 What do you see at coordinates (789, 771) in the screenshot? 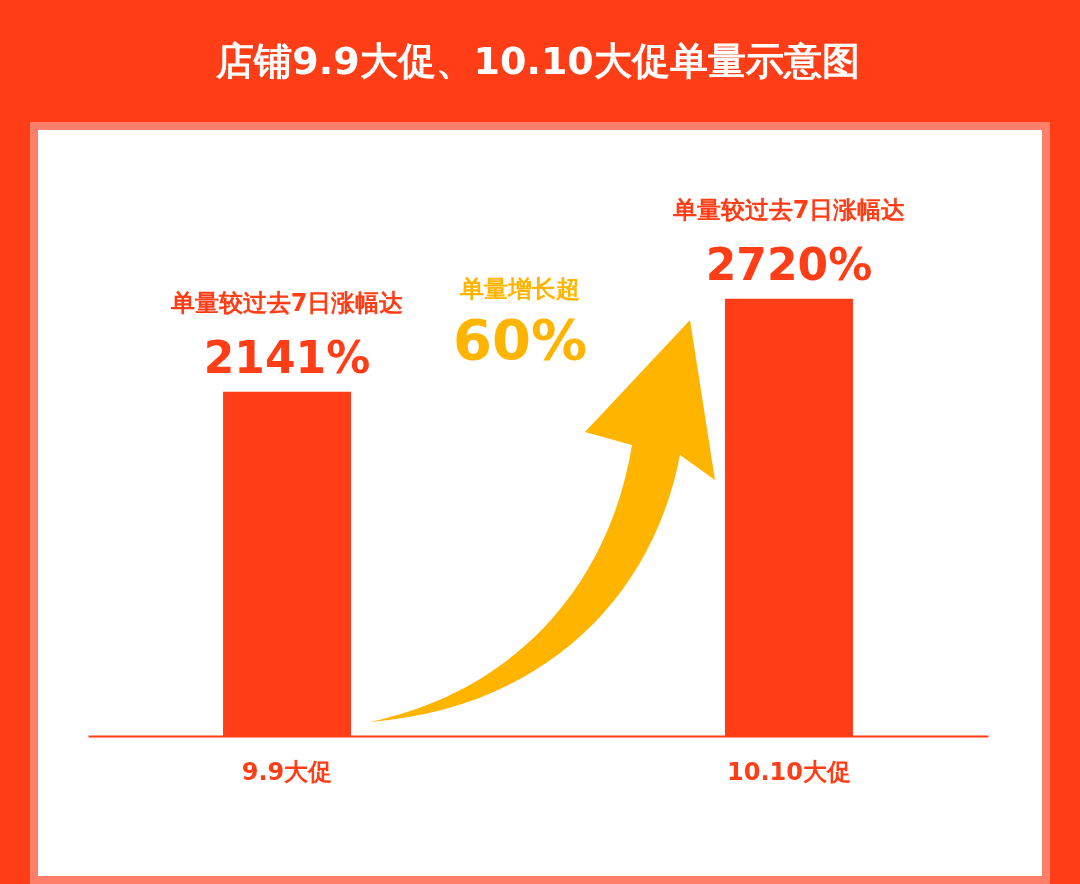
I see `x-tick-label: 10.10大促` at bounding box center [789, 771].